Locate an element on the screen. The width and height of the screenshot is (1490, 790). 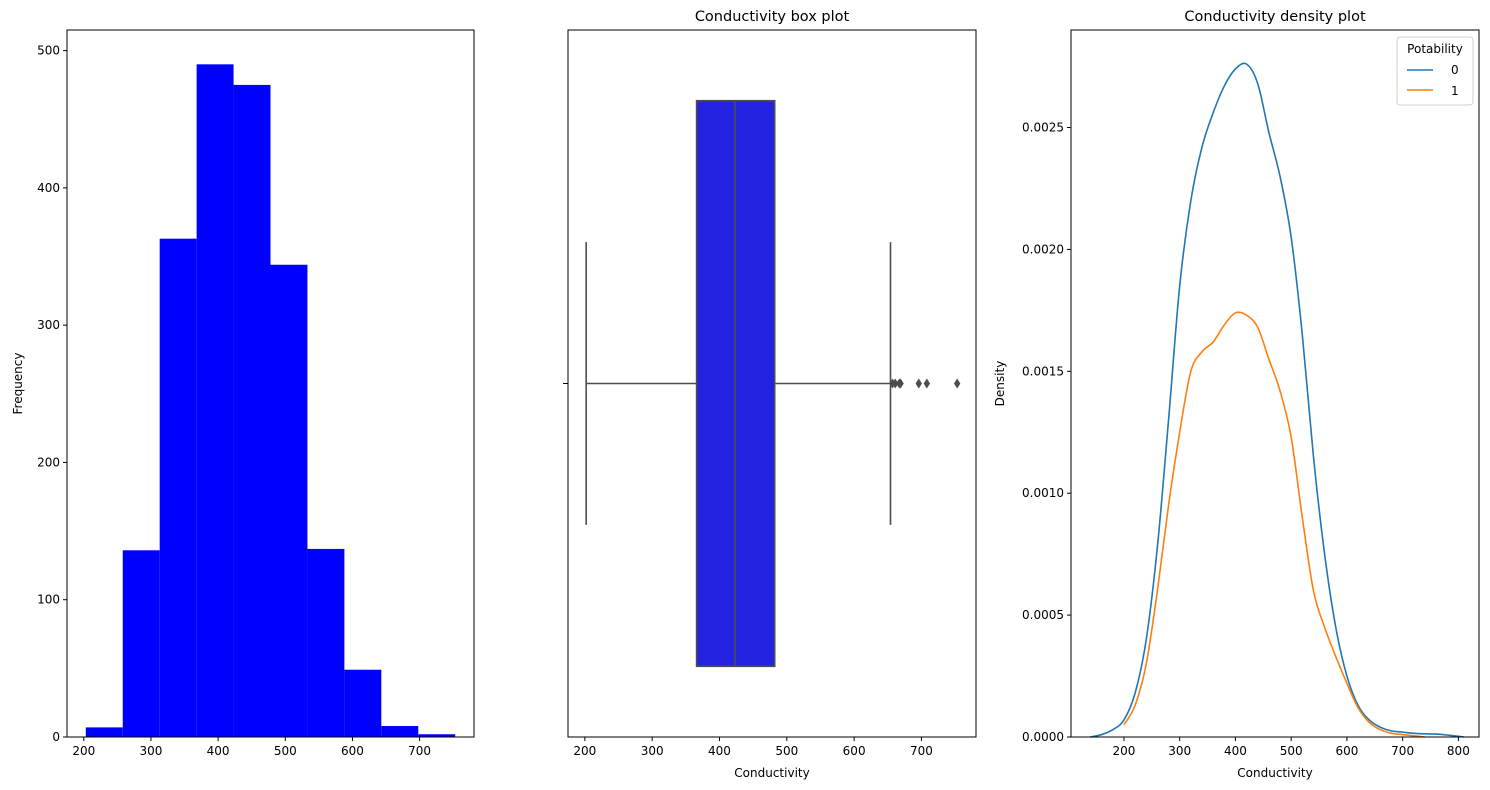
x-tick-label: 800 is located at coordinates (1458, 751).